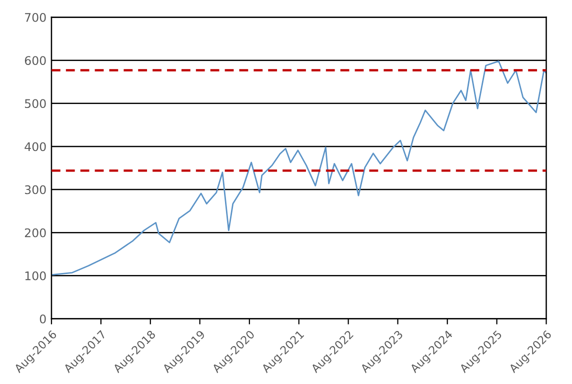  Describe the element at coordinates (43, 319) in the screenshot. I see `y-tick-label: 0` at that location.